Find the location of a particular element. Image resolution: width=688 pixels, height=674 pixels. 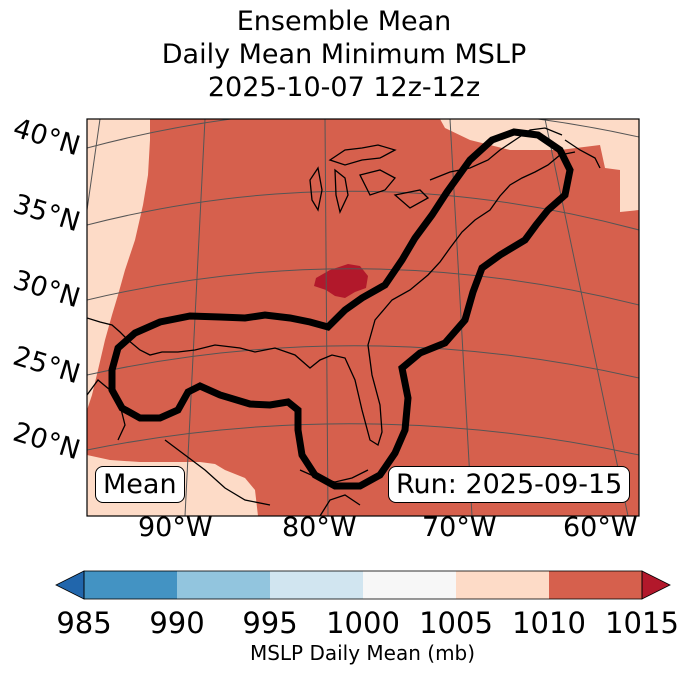

colorbar-tick-985: 985 is located at coordinates (84, 623).